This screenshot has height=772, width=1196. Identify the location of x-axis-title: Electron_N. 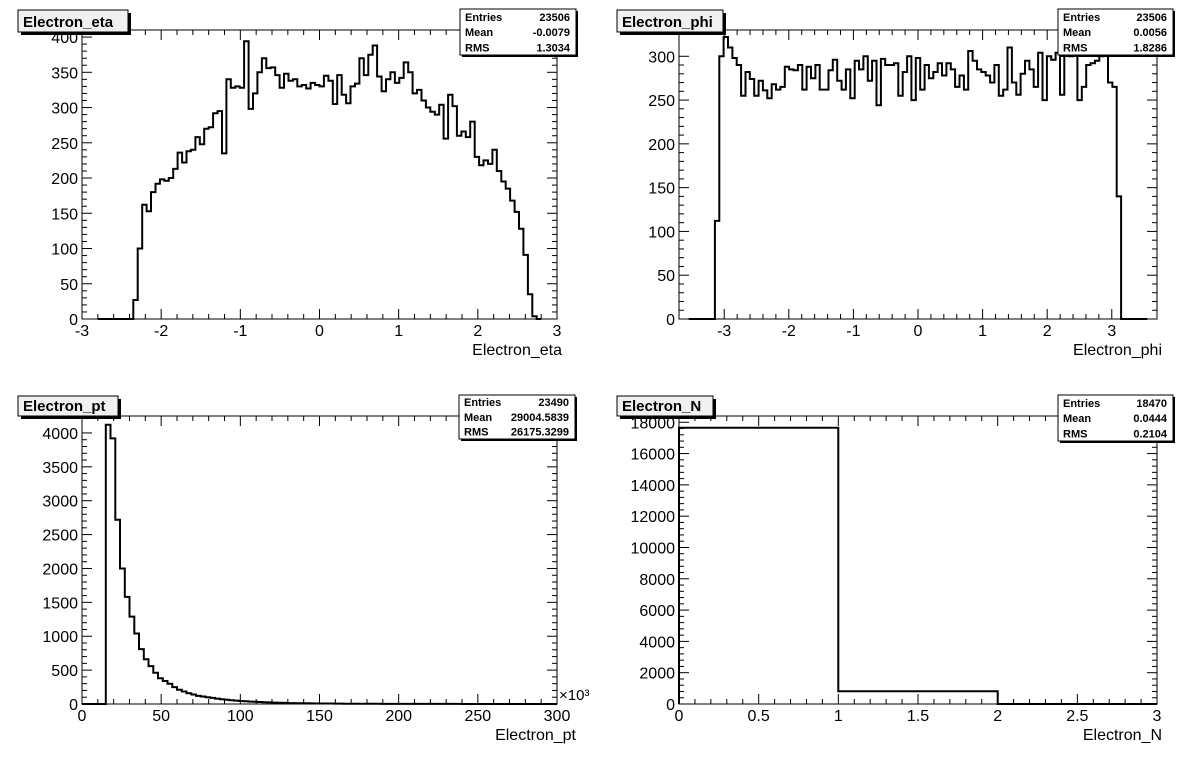
(1122, 735).